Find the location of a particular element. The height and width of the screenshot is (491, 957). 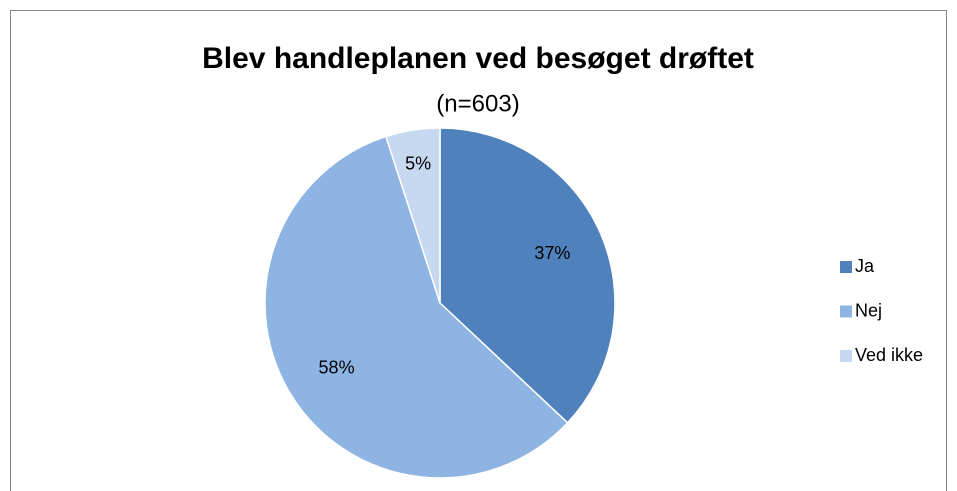

data-label: 5% is located at coordinates (418, 163).